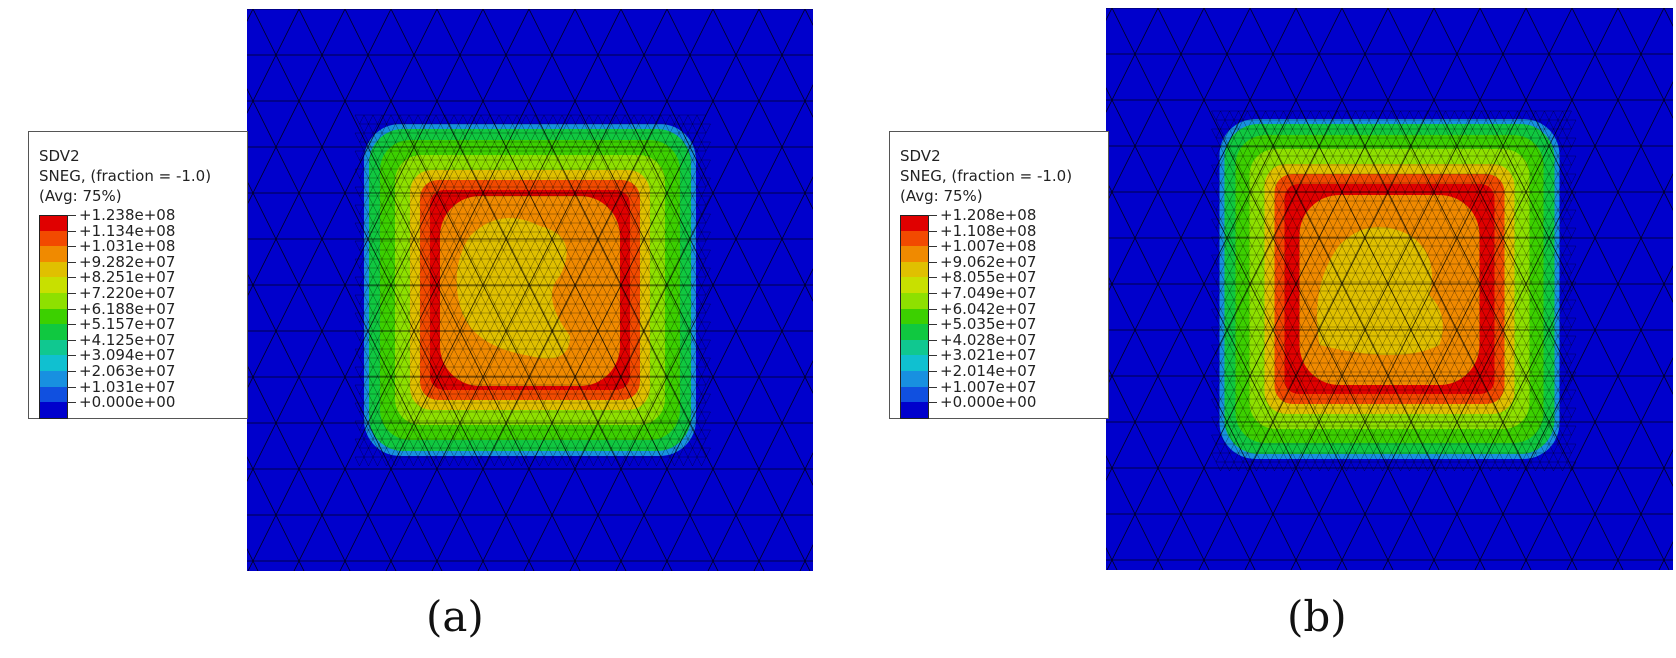  I want to click on legend-value: +3.094e+07, so click(127, 355).